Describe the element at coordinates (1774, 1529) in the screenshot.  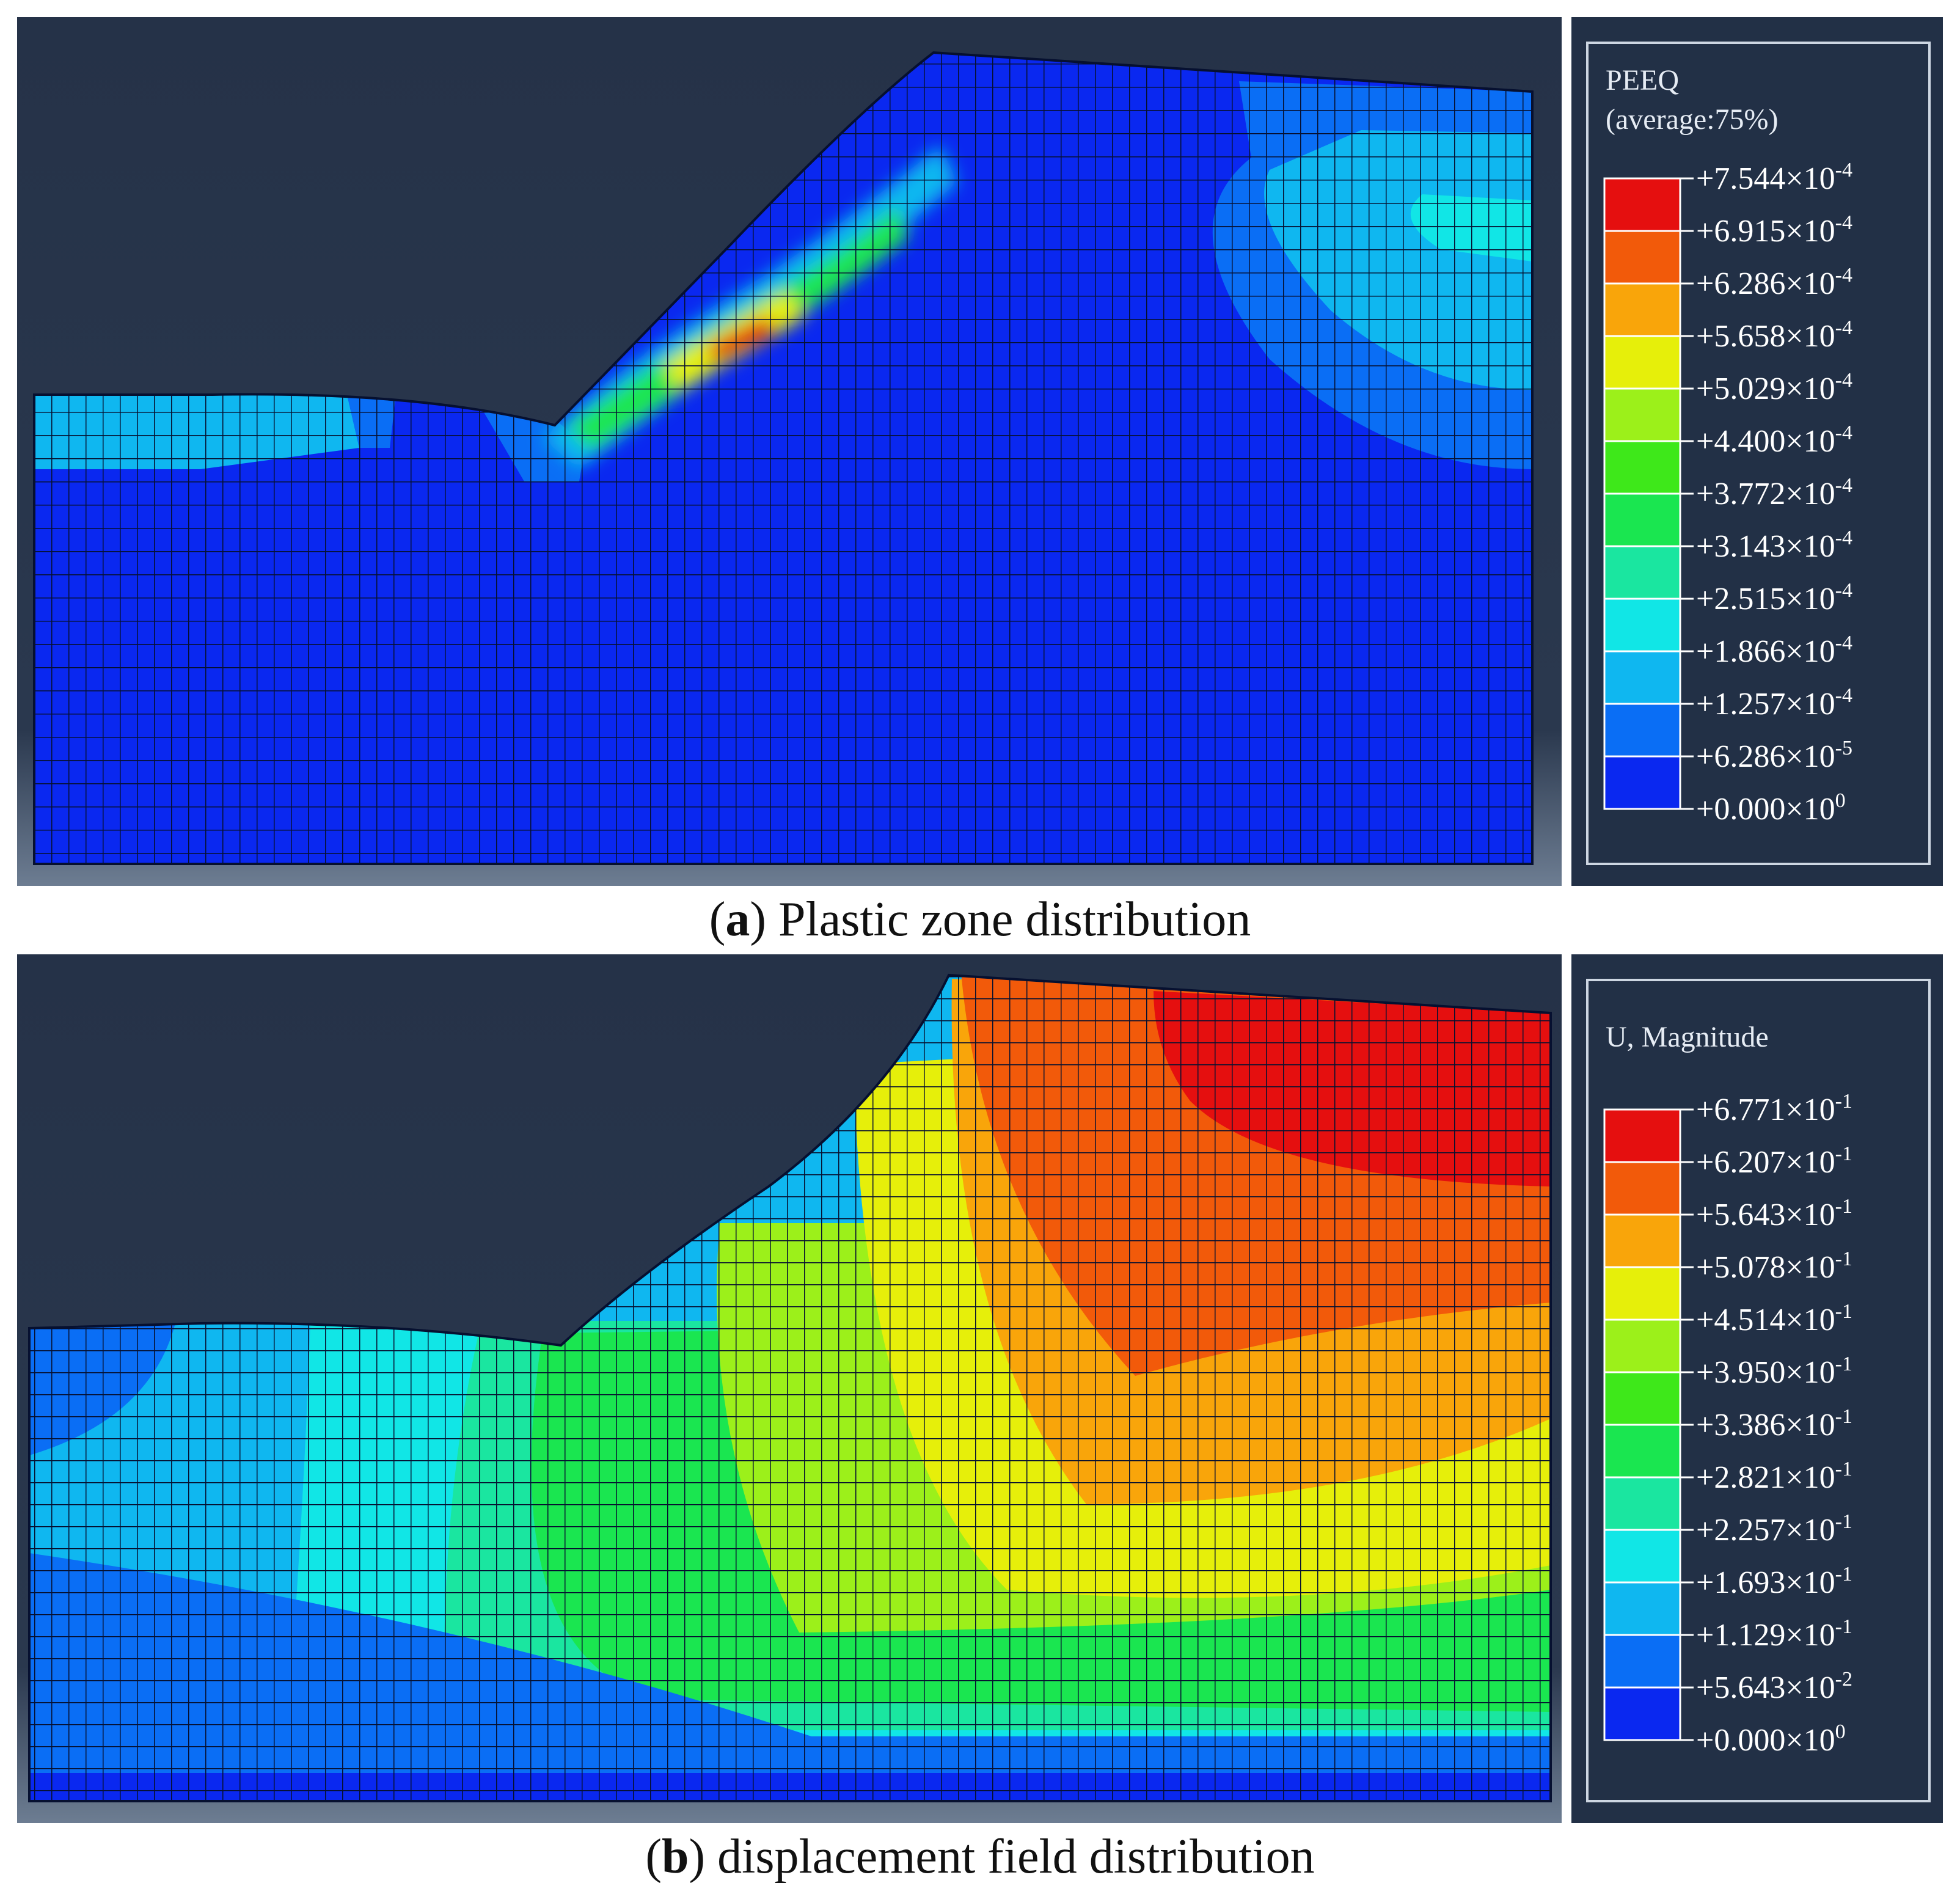
I see `legend-value: +2.257×10-1` at that location.